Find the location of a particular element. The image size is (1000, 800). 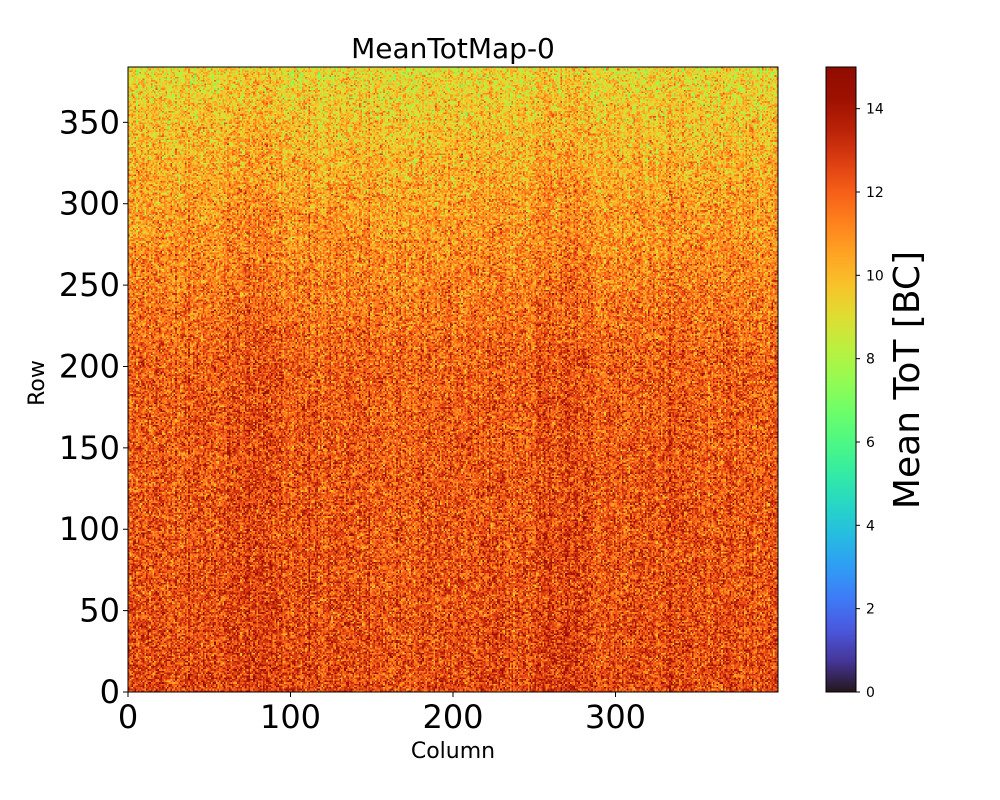

y-axis-label: Row is located at coordinates (37, 383).